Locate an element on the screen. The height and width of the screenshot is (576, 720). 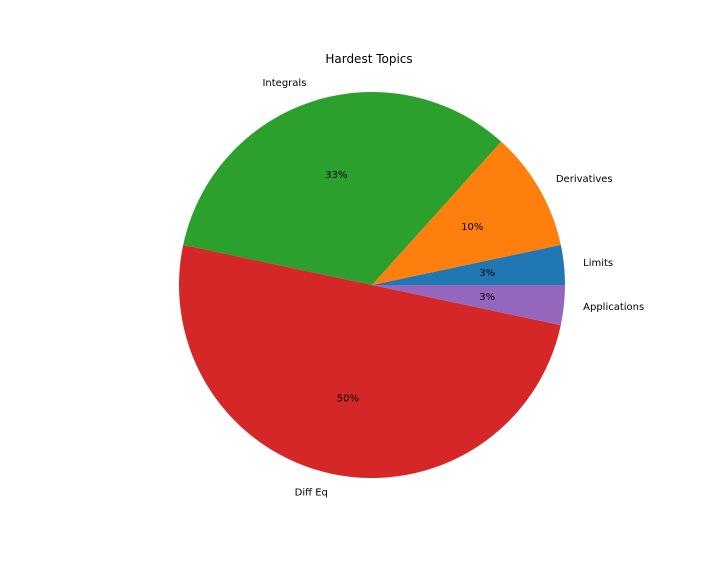
slice-label-derivatives: Derivatives is located at coordinates (584, 179).